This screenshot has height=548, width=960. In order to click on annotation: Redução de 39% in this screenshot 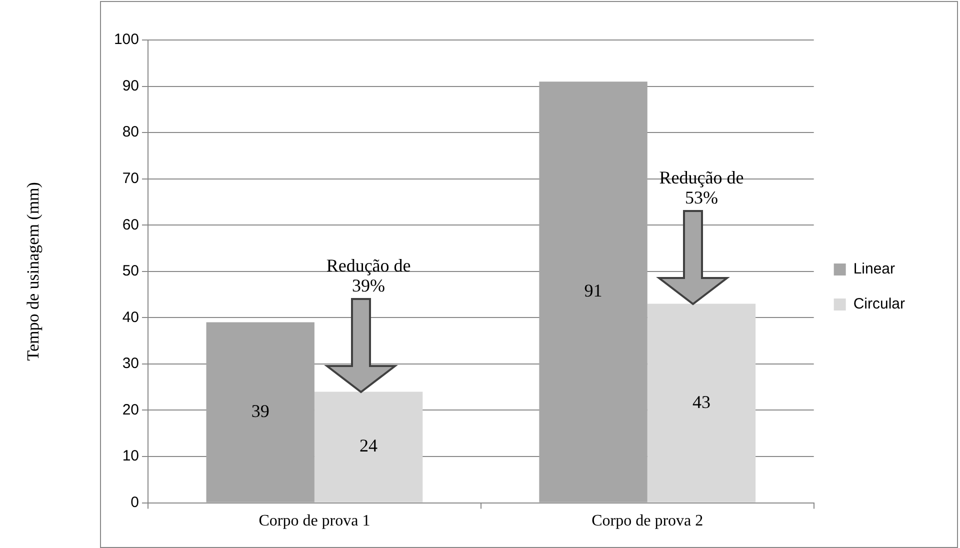, I will do `click(368, 275)`.